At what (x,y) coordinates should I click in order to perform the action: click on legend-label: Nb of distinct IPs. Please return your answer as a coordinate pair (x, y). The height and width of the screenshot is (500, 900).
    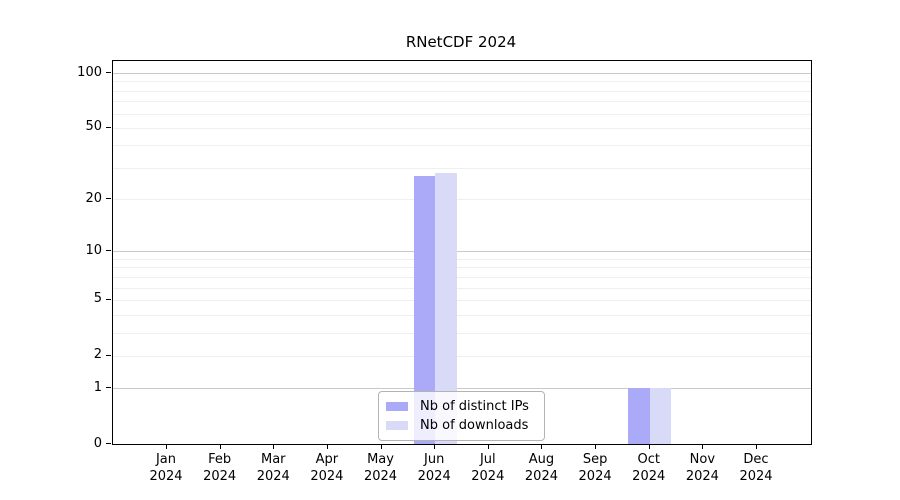
    Looking at the image, I should click on (474, 406).